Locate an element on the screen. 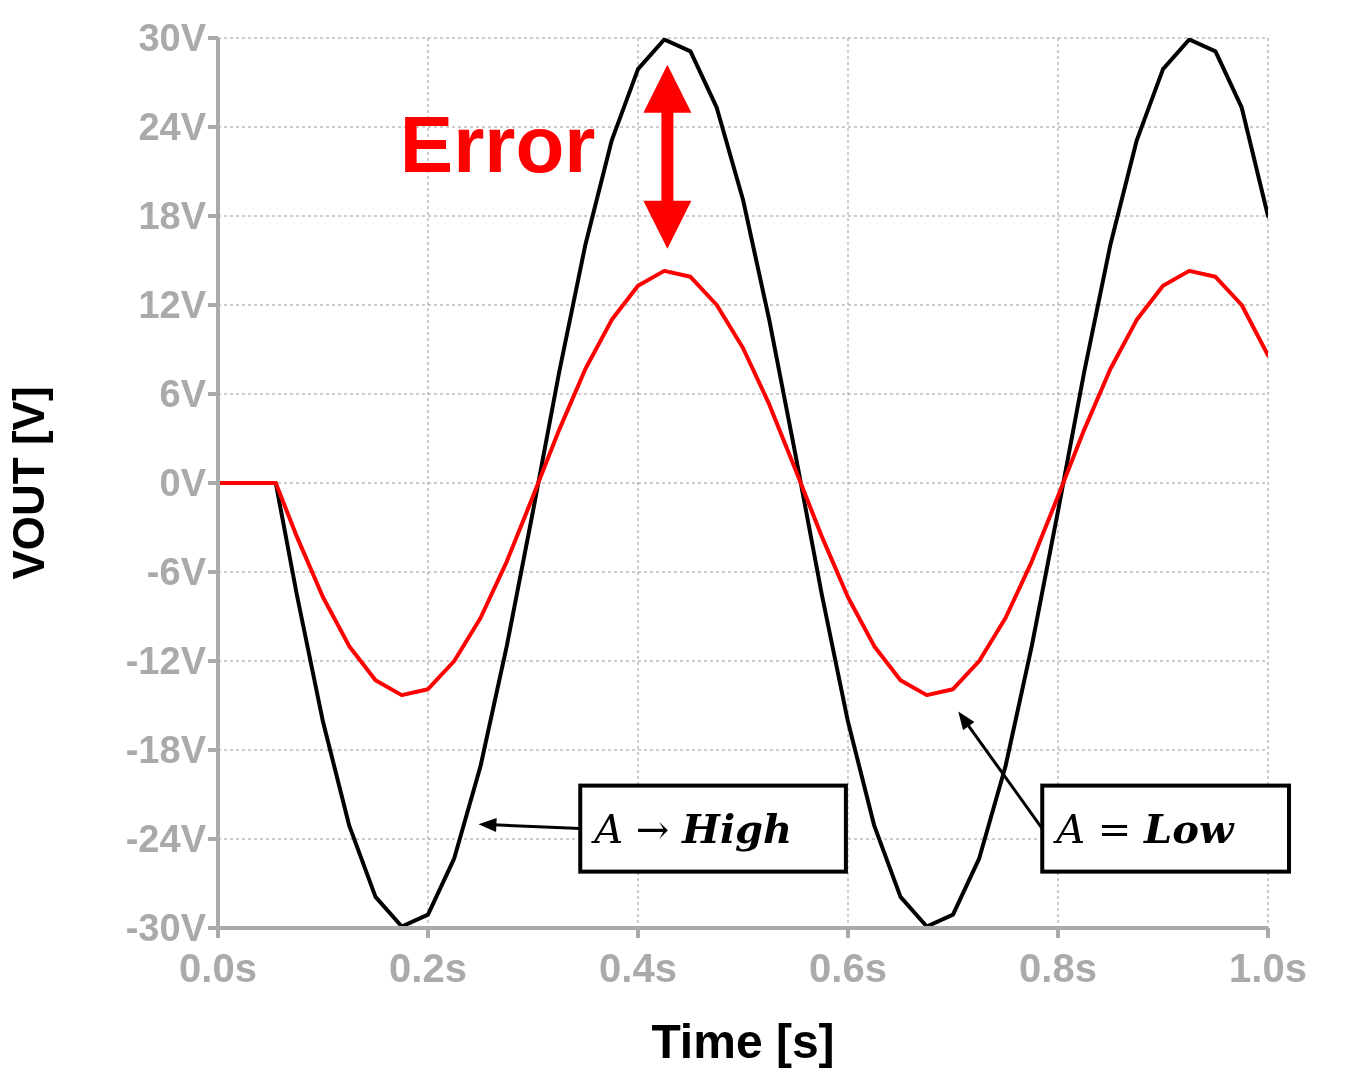  y-tick-label: -18V is located at coordinates (166, 750).